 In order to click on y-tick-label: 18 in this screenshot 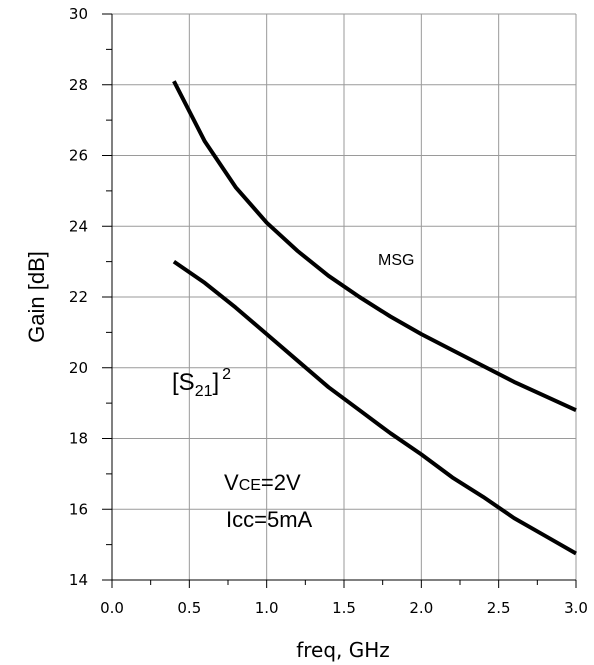, I will do `click(78, 439)`.